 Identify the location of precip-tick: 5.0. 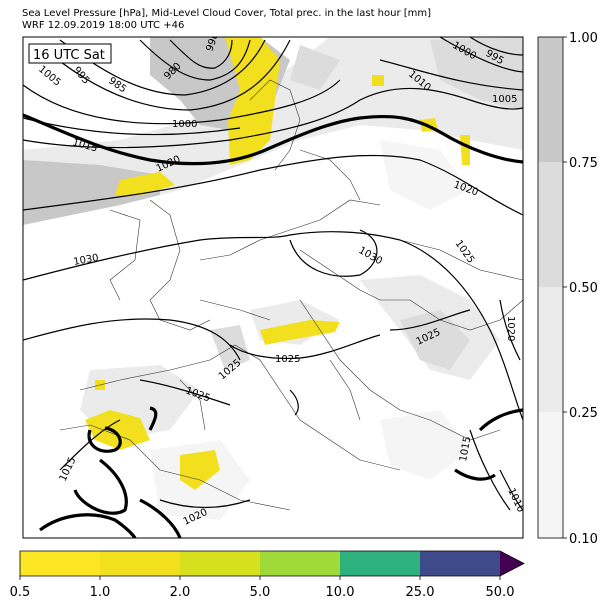
(260, 592).